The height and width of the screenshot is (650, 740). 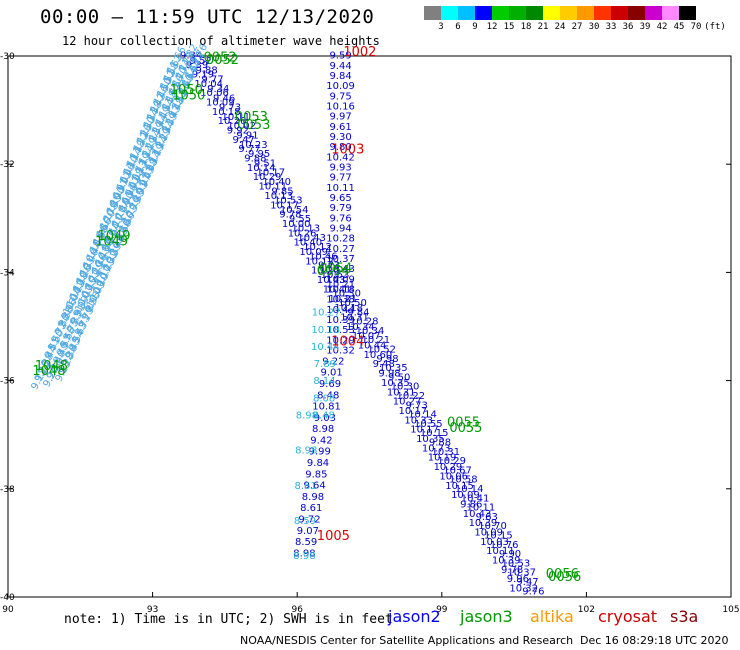 I want to click on wave-height-value: 9.88, so click(x=440, y=442).